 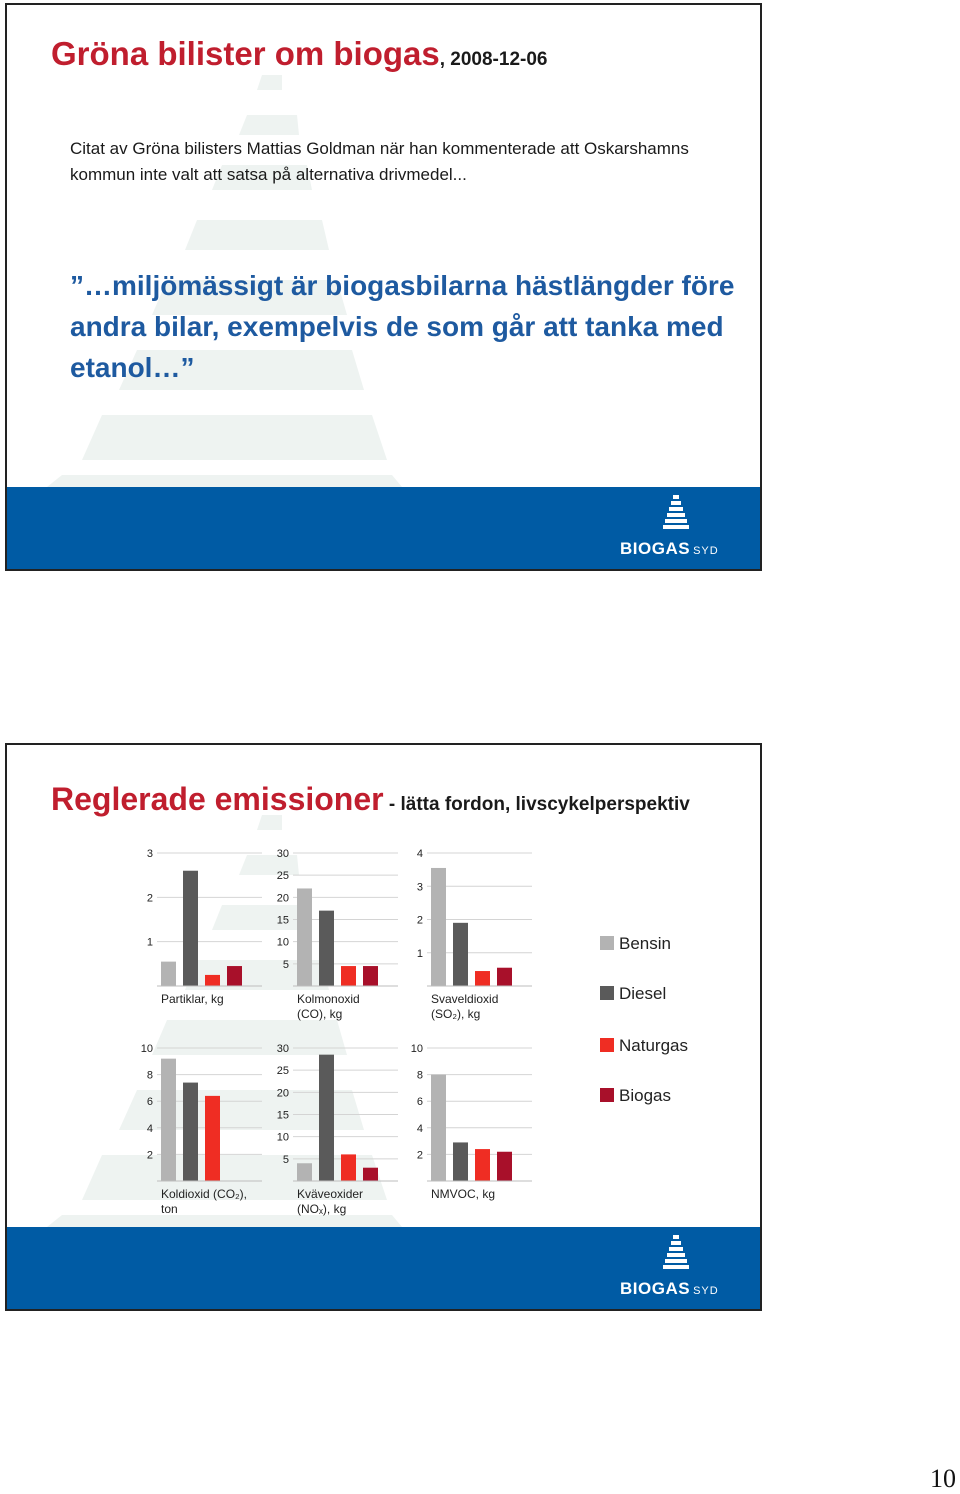 I want to click on legend-label-naturgas: Naturgas, so click(x=653, y=1045).